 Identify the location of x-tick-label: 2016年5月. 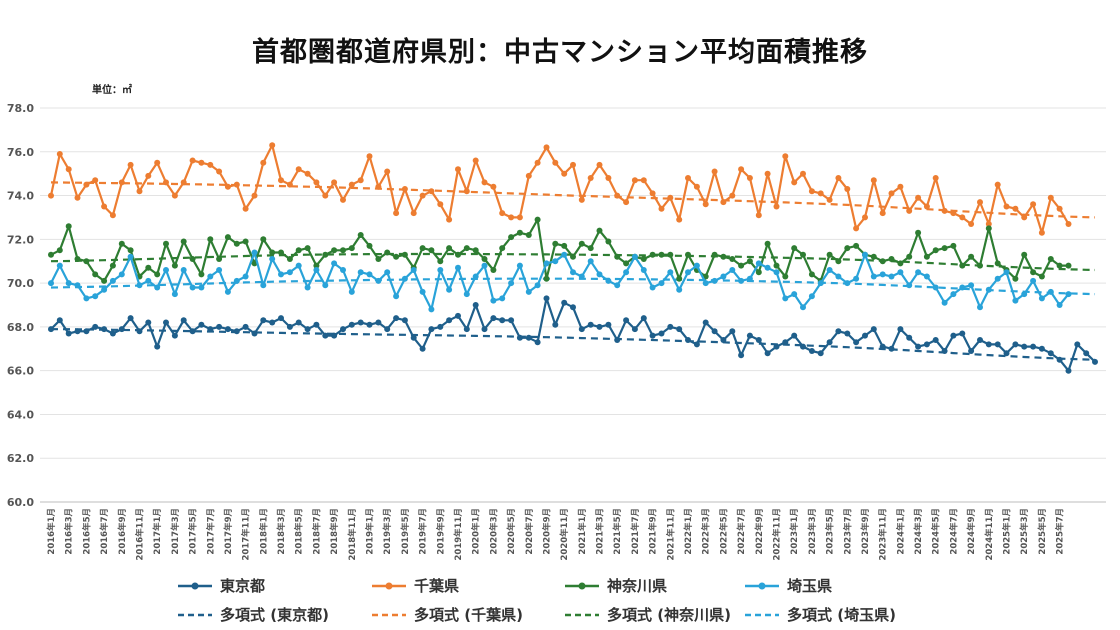
(86, 531).